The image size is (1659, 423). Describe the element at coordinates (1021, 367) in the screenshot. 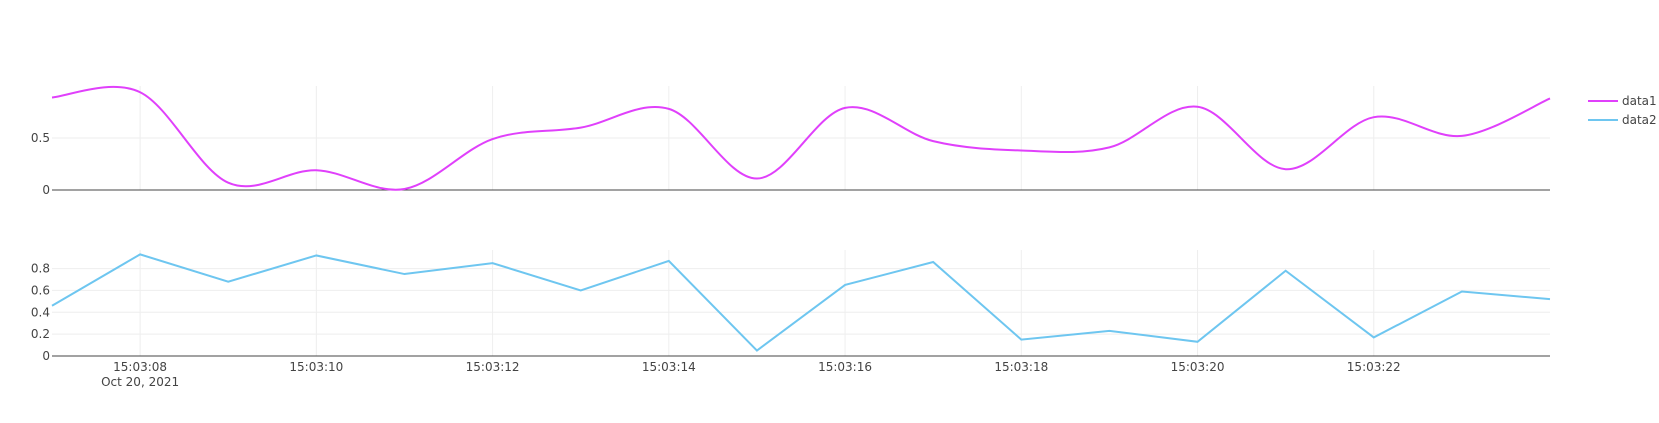

I see `x-tick-label: 15:03:18` at that location.